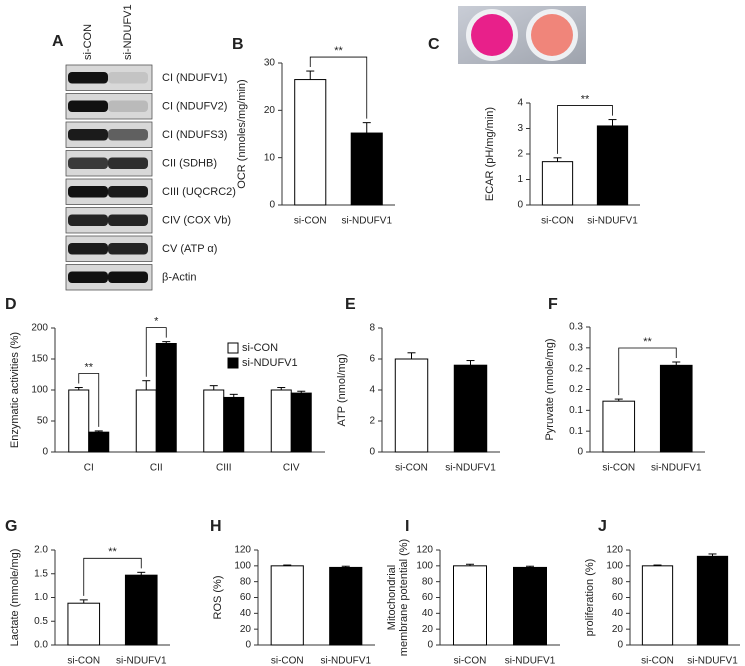 This screenshot has height=666, width=745. Describe the element at coordinates (372, 390) in the screenshot. I see `y-tick-label: 4` at that location.